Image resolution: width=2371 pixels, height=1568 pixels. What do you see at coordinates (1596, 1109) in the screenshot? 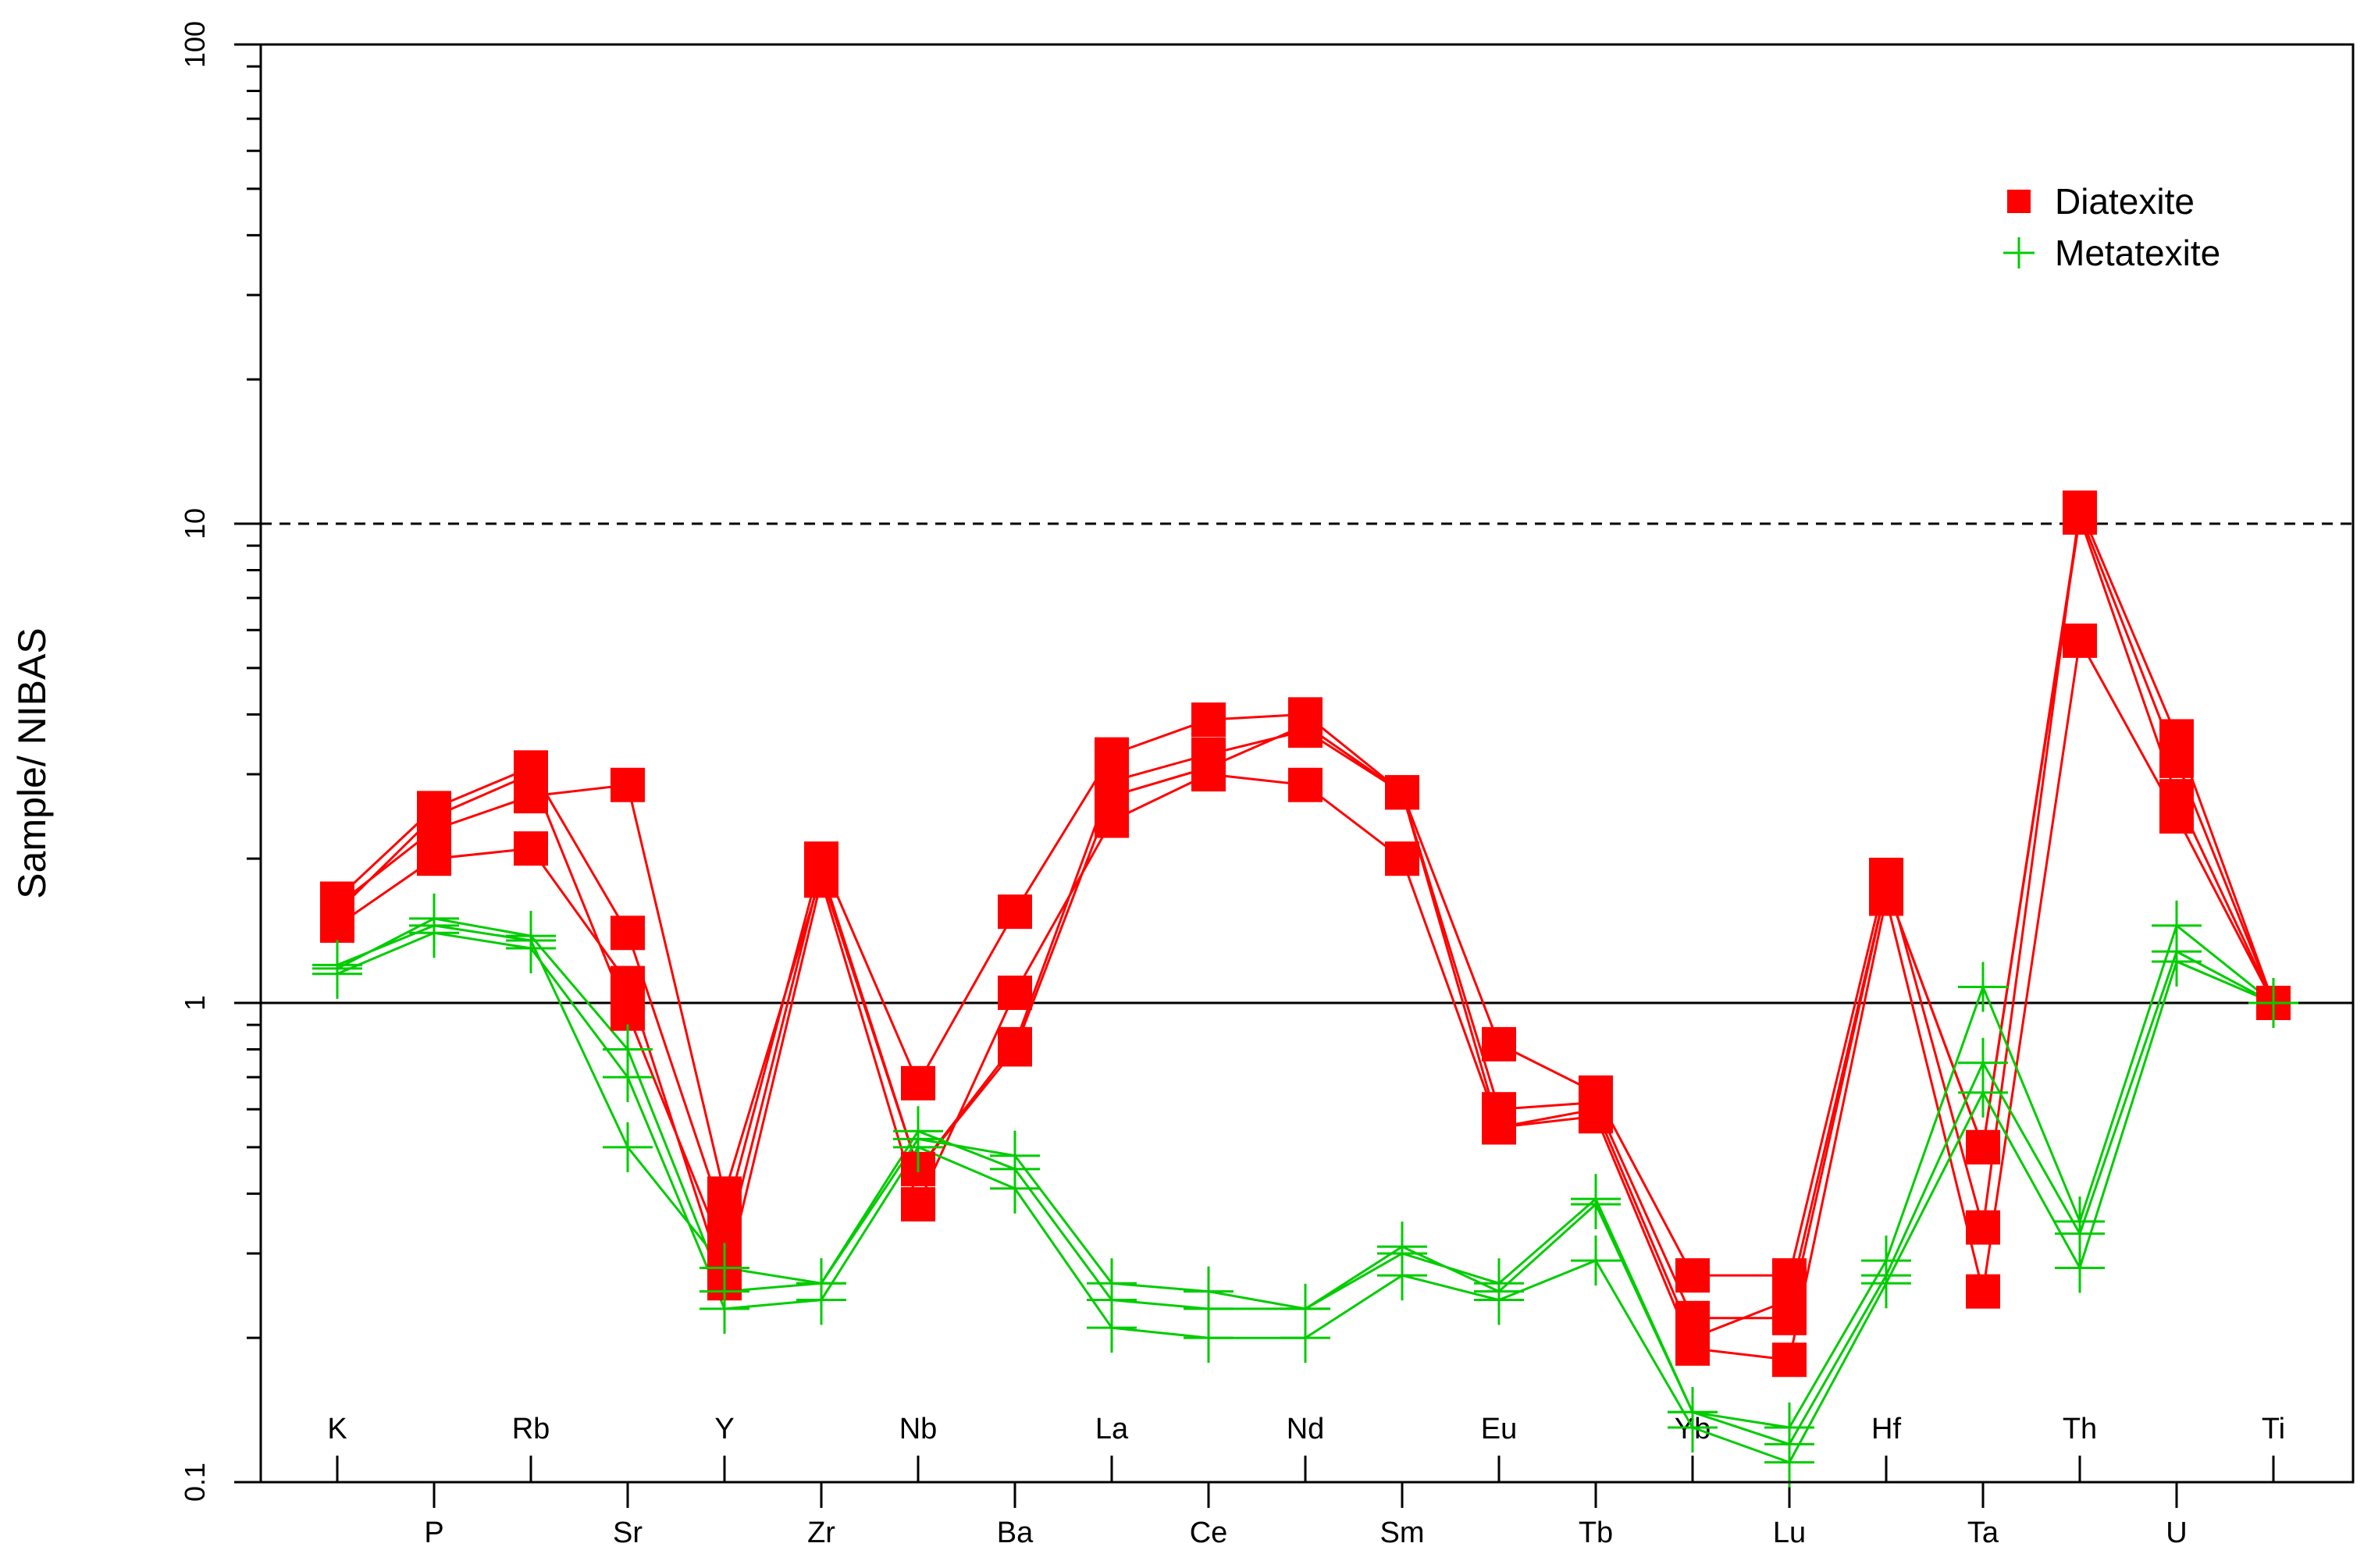
I see `point-diatexite-4-tb` at bounding box center [1596, 1109].